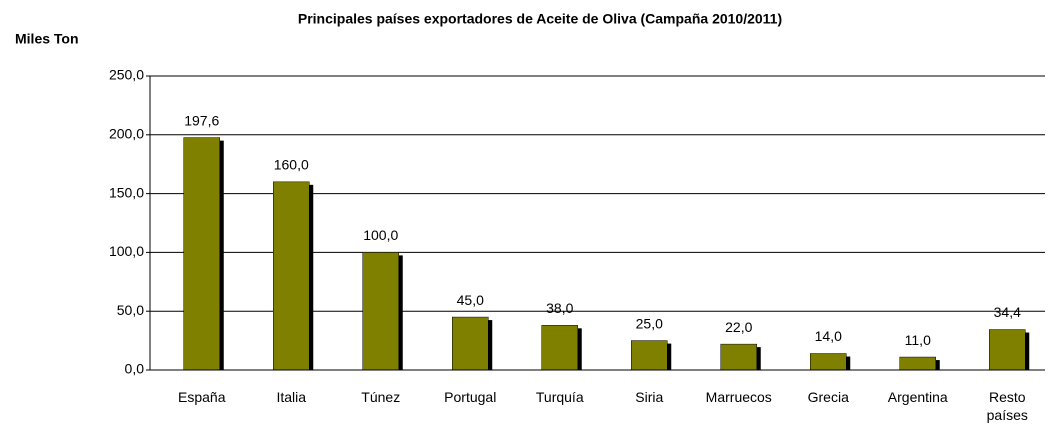  I want to click on x-tick-label: España, so click(202, 397).